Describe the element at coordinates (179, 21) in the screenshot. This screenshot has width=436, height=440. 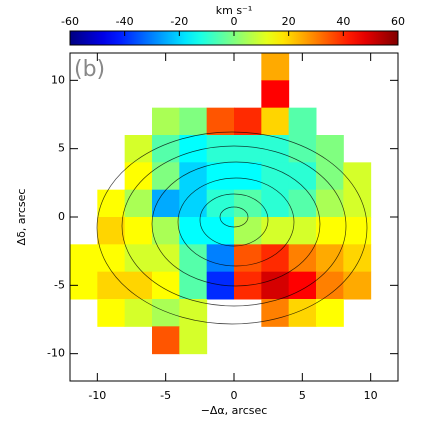
I see `colorbar-tick-label: -20` at that location.